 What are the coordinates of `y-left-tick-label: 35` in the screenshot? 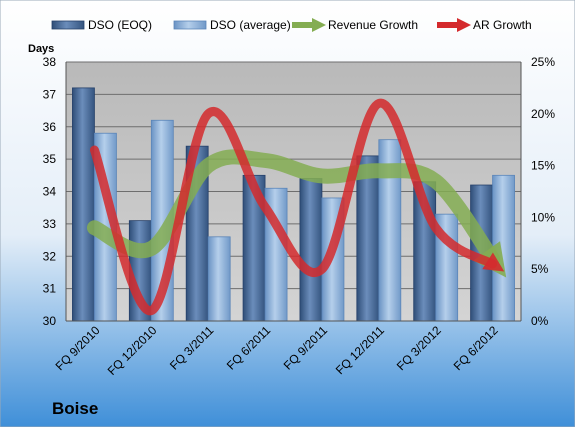 It's located at (50, 159).